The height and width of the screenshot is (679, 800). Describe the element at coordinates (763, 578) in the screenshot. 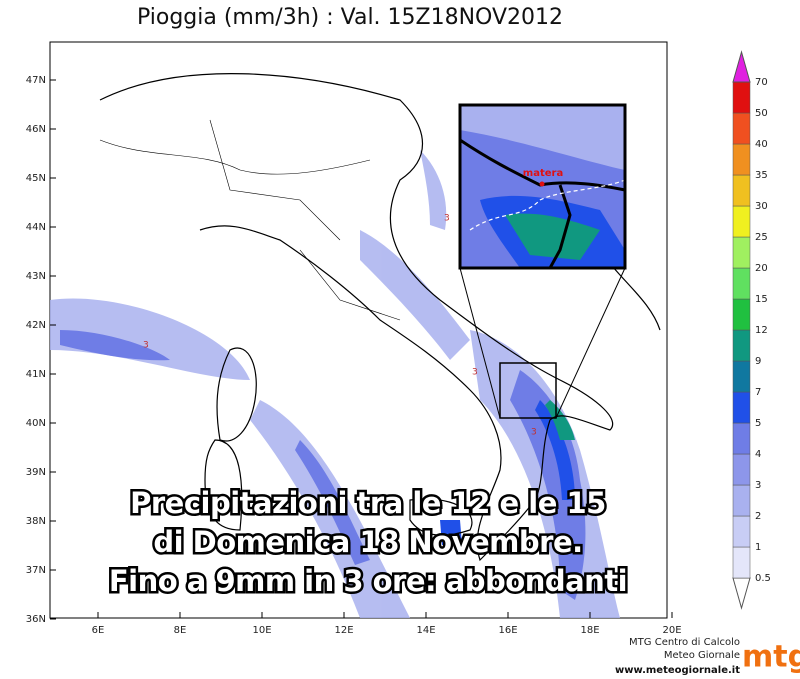

I see `colorbar-label: 0.5` at that location.